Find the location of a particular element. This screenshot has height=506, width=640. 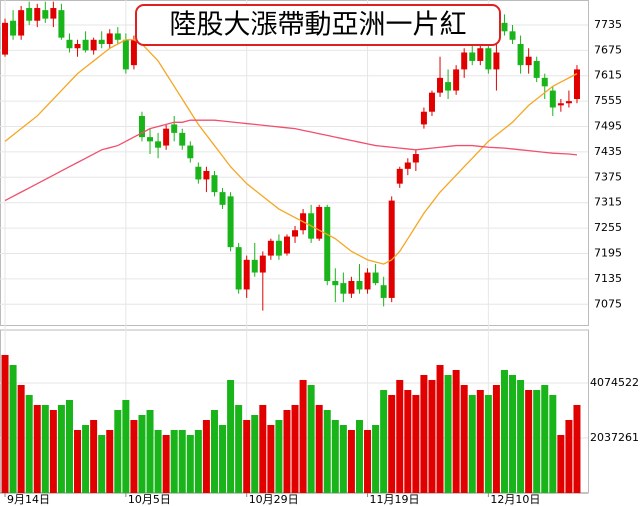

y-tick-label: 7315 is located at coordinates (608, 202).